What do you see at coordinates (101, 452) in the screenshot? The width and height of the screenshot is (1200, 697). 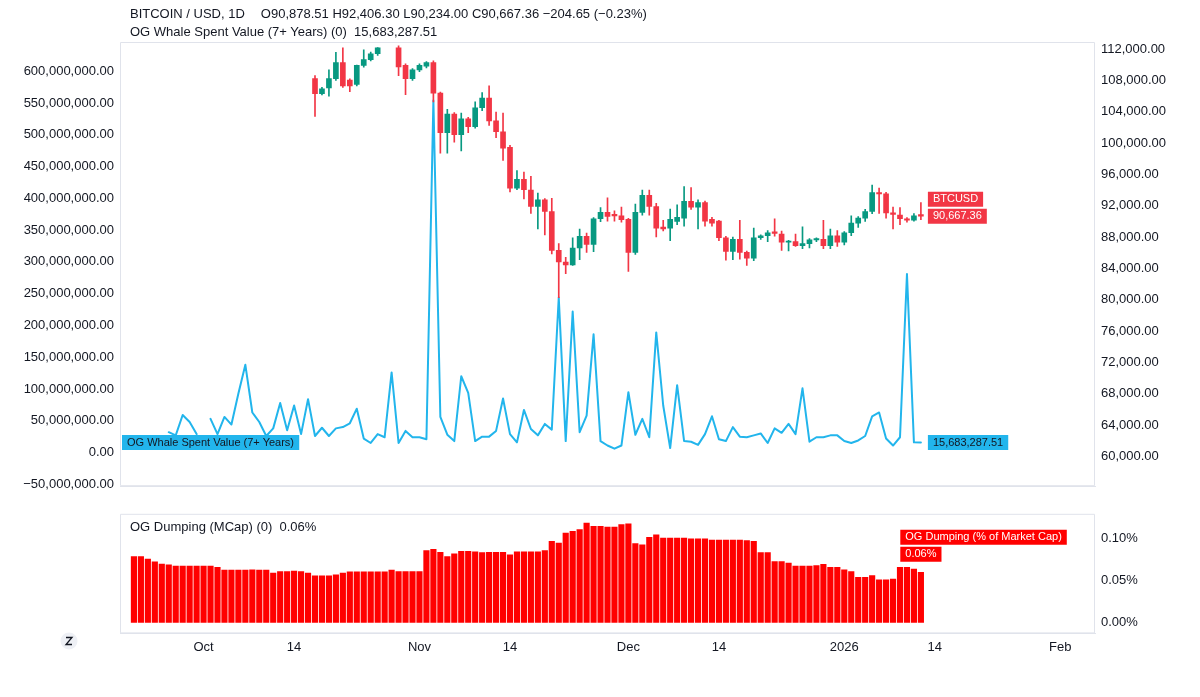 I see `y-tick-label: 0.00` at bounding box center [101, 452].